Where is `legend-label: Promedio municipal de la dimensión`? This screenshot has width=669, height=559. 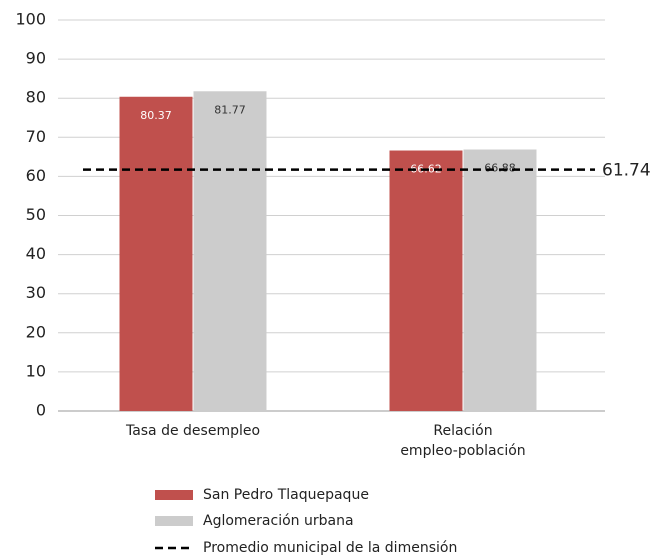
legend-label: Promedio municipal de la dimensión is located at coordinates (330, 548).